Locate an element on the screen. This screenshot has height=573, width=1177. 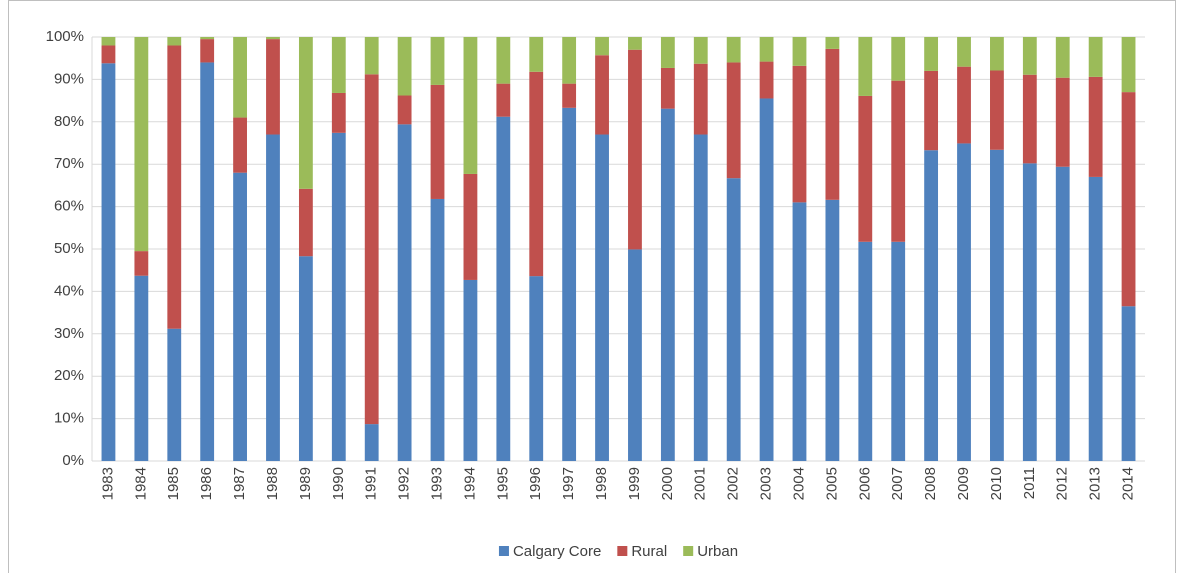
y-tick-label: 70% is located at coordinates (69, 163).